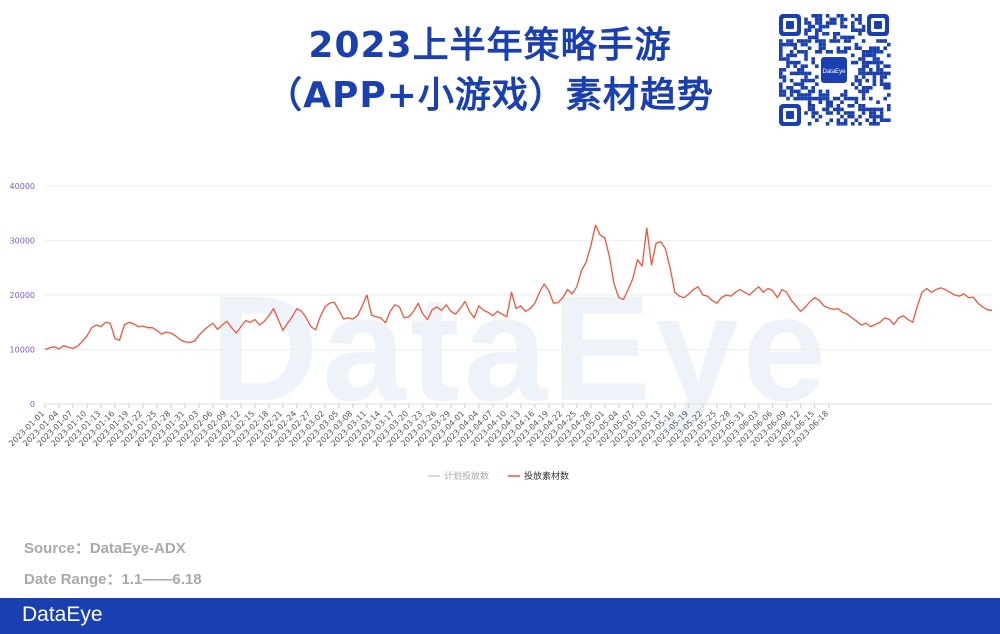 The image size is (1000, 634). What do you see at coordinates (22, 241) in the screenshot?
I see `y-tick-label: 30000` at bounding box center [22, 241].